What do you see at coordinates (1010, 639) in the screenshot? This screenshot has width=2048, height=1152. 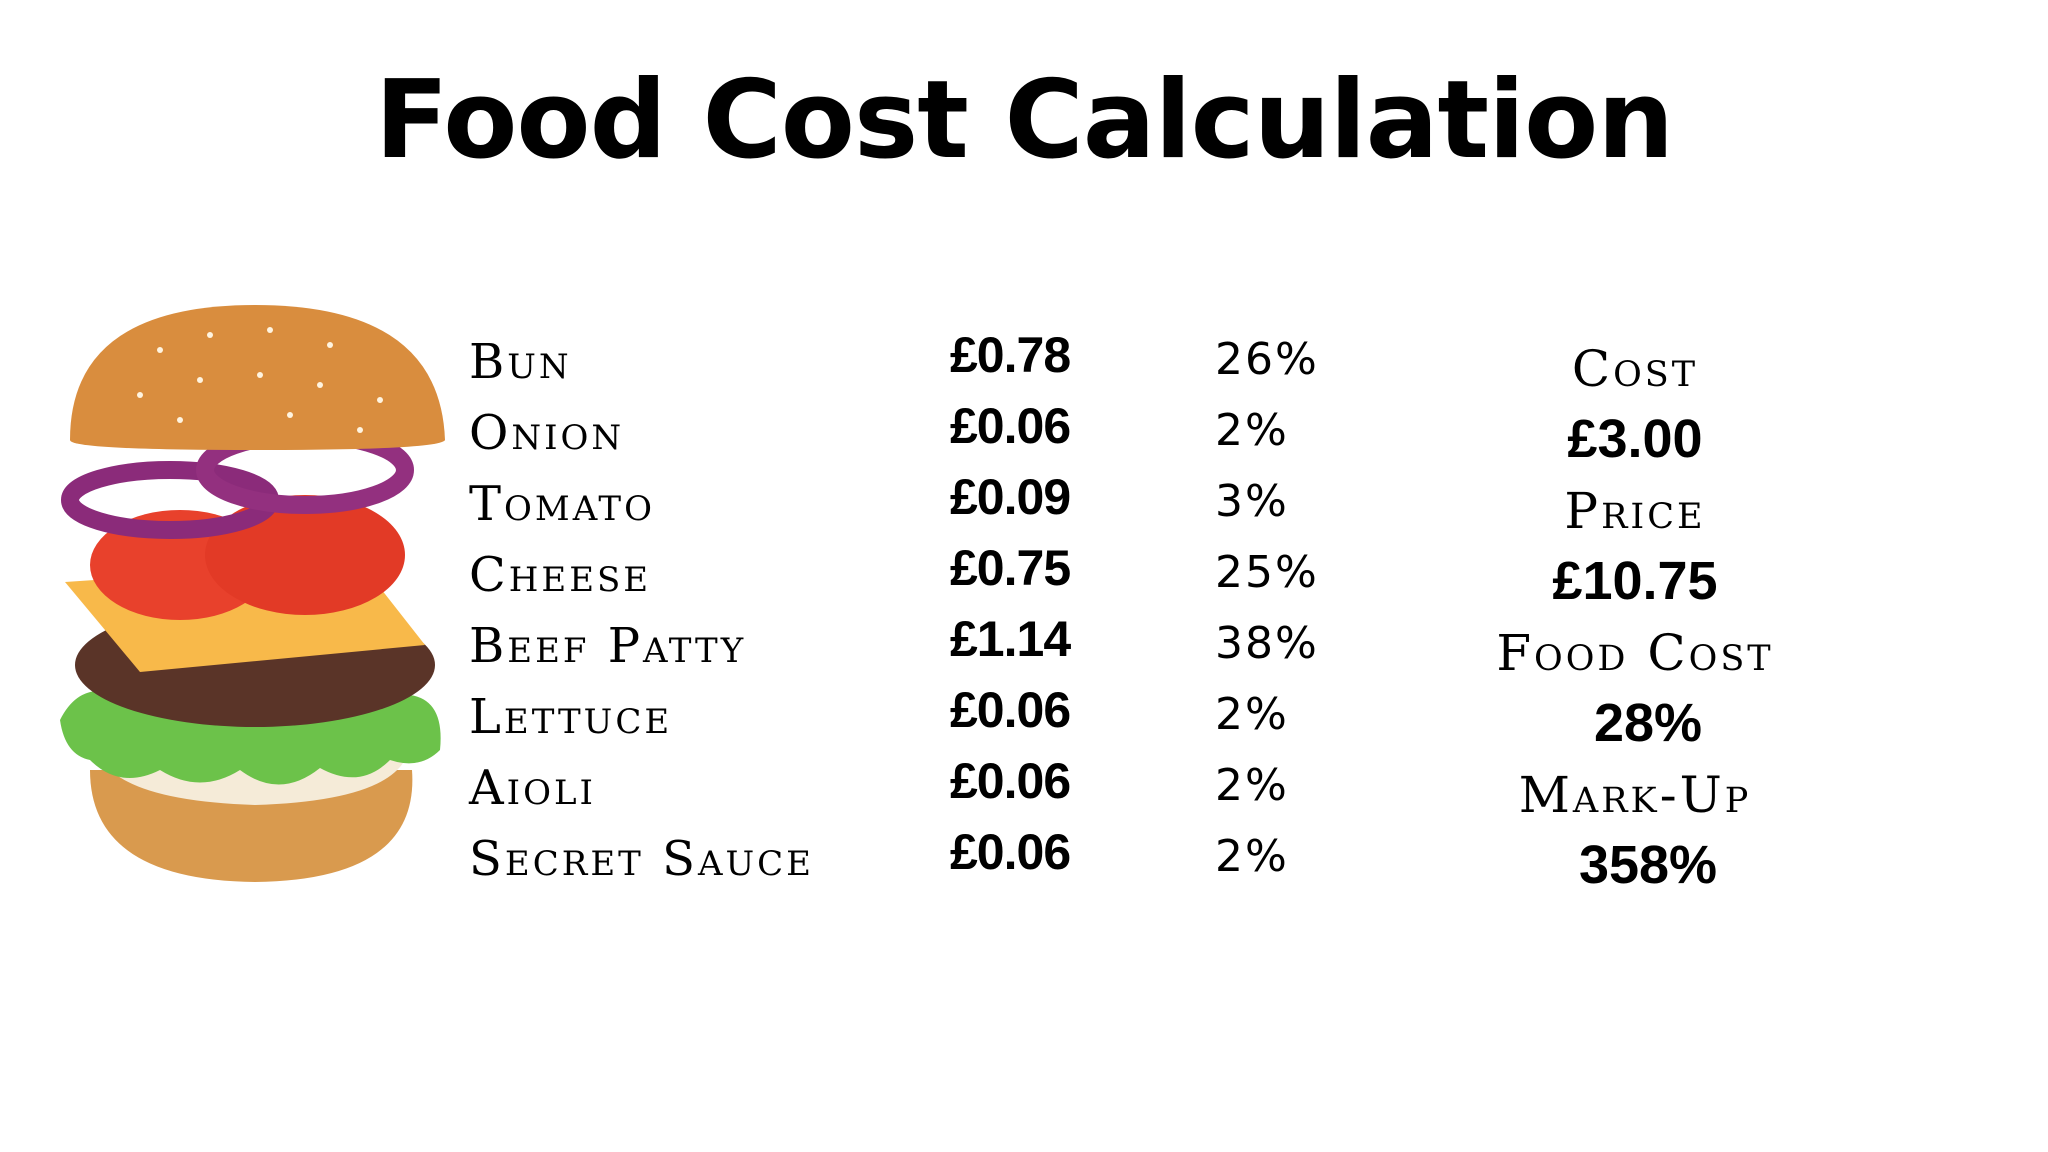 I see `ingredient-cost: £1.14` at bounding box center [1010, 639].